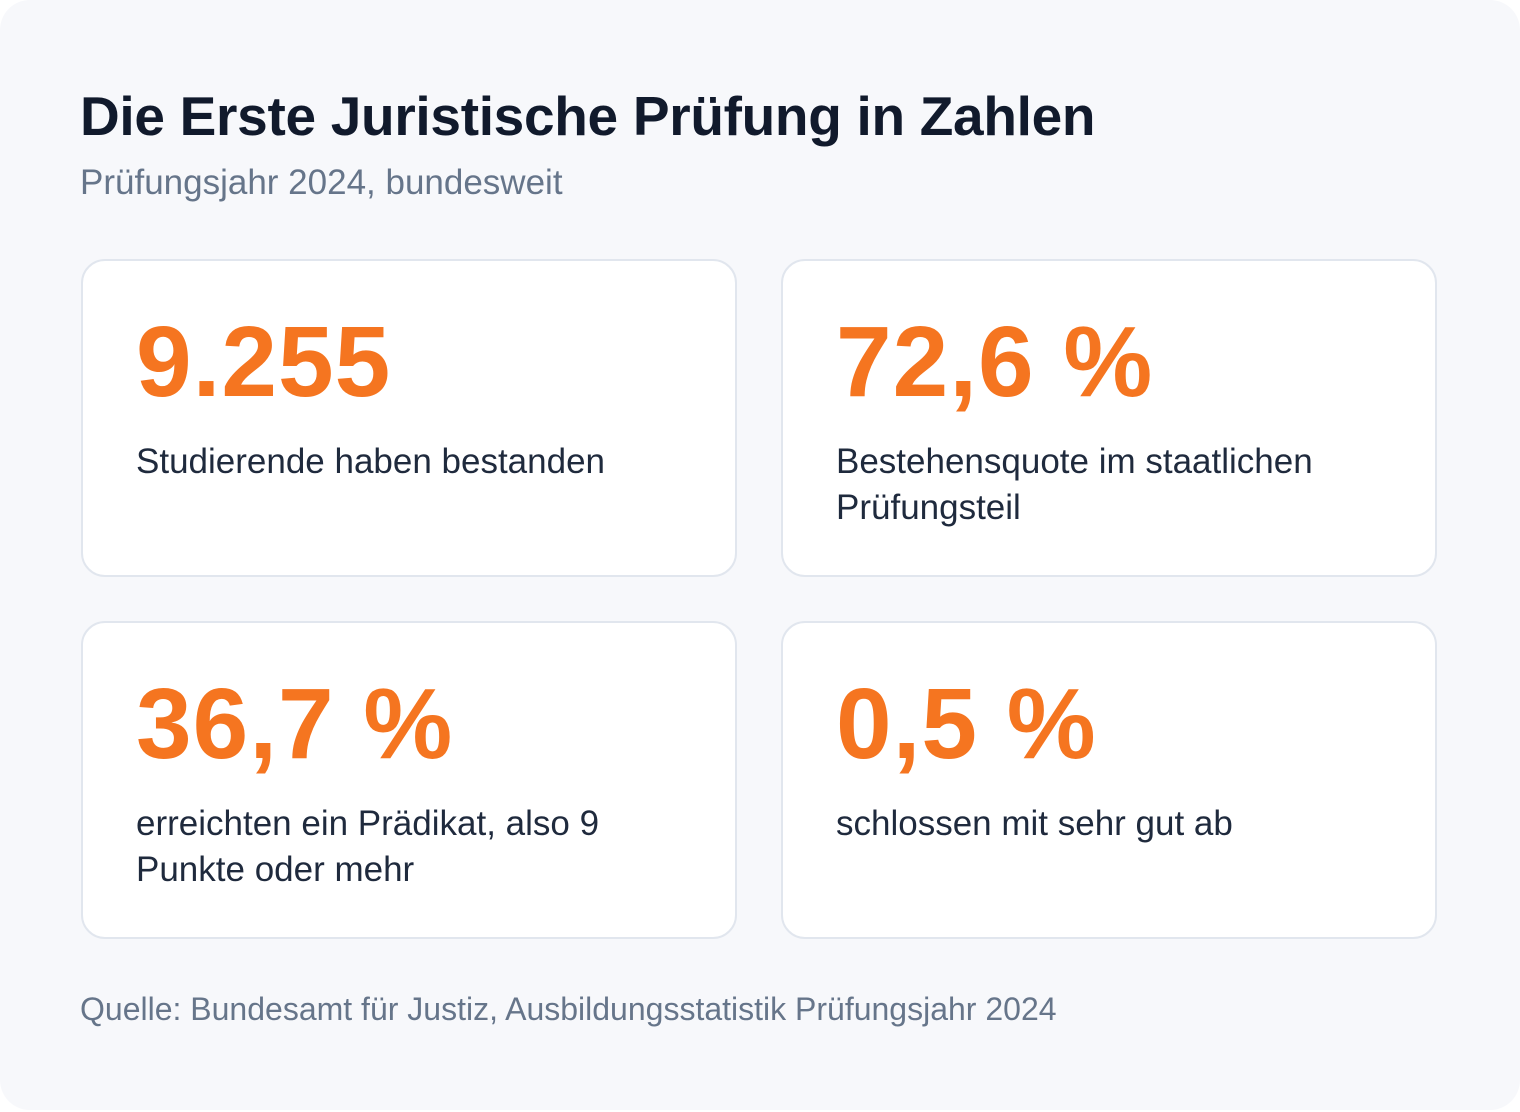 This screenshot has width=1520, height=1112. What do you see at coordinates (264, 362) in the screenshot?
I see `stat-value: 9.255` at bounding box center [264, 362].